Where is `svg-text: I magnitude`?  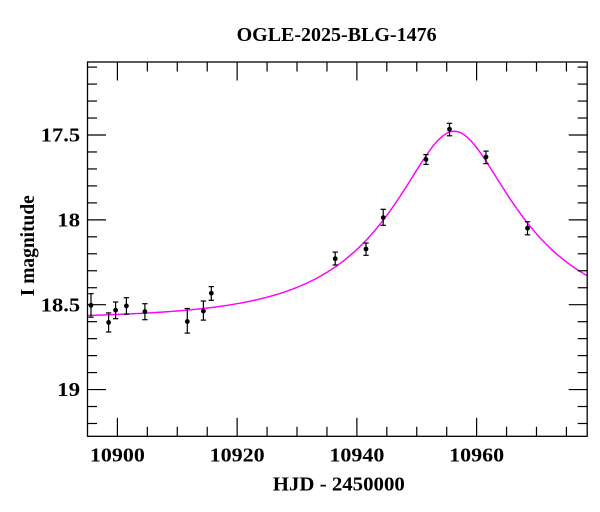
svg-text: I magnitude is located at coordinates (28, 245).